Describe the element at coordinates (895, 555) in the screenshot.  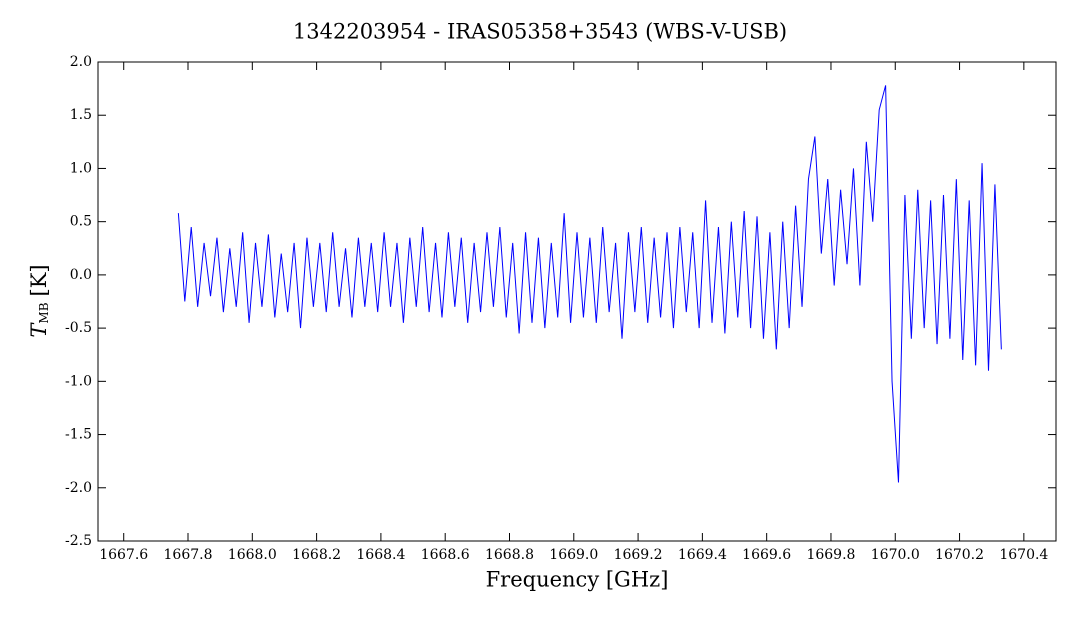
I see `x-tick-label: 1670.0` at that location.